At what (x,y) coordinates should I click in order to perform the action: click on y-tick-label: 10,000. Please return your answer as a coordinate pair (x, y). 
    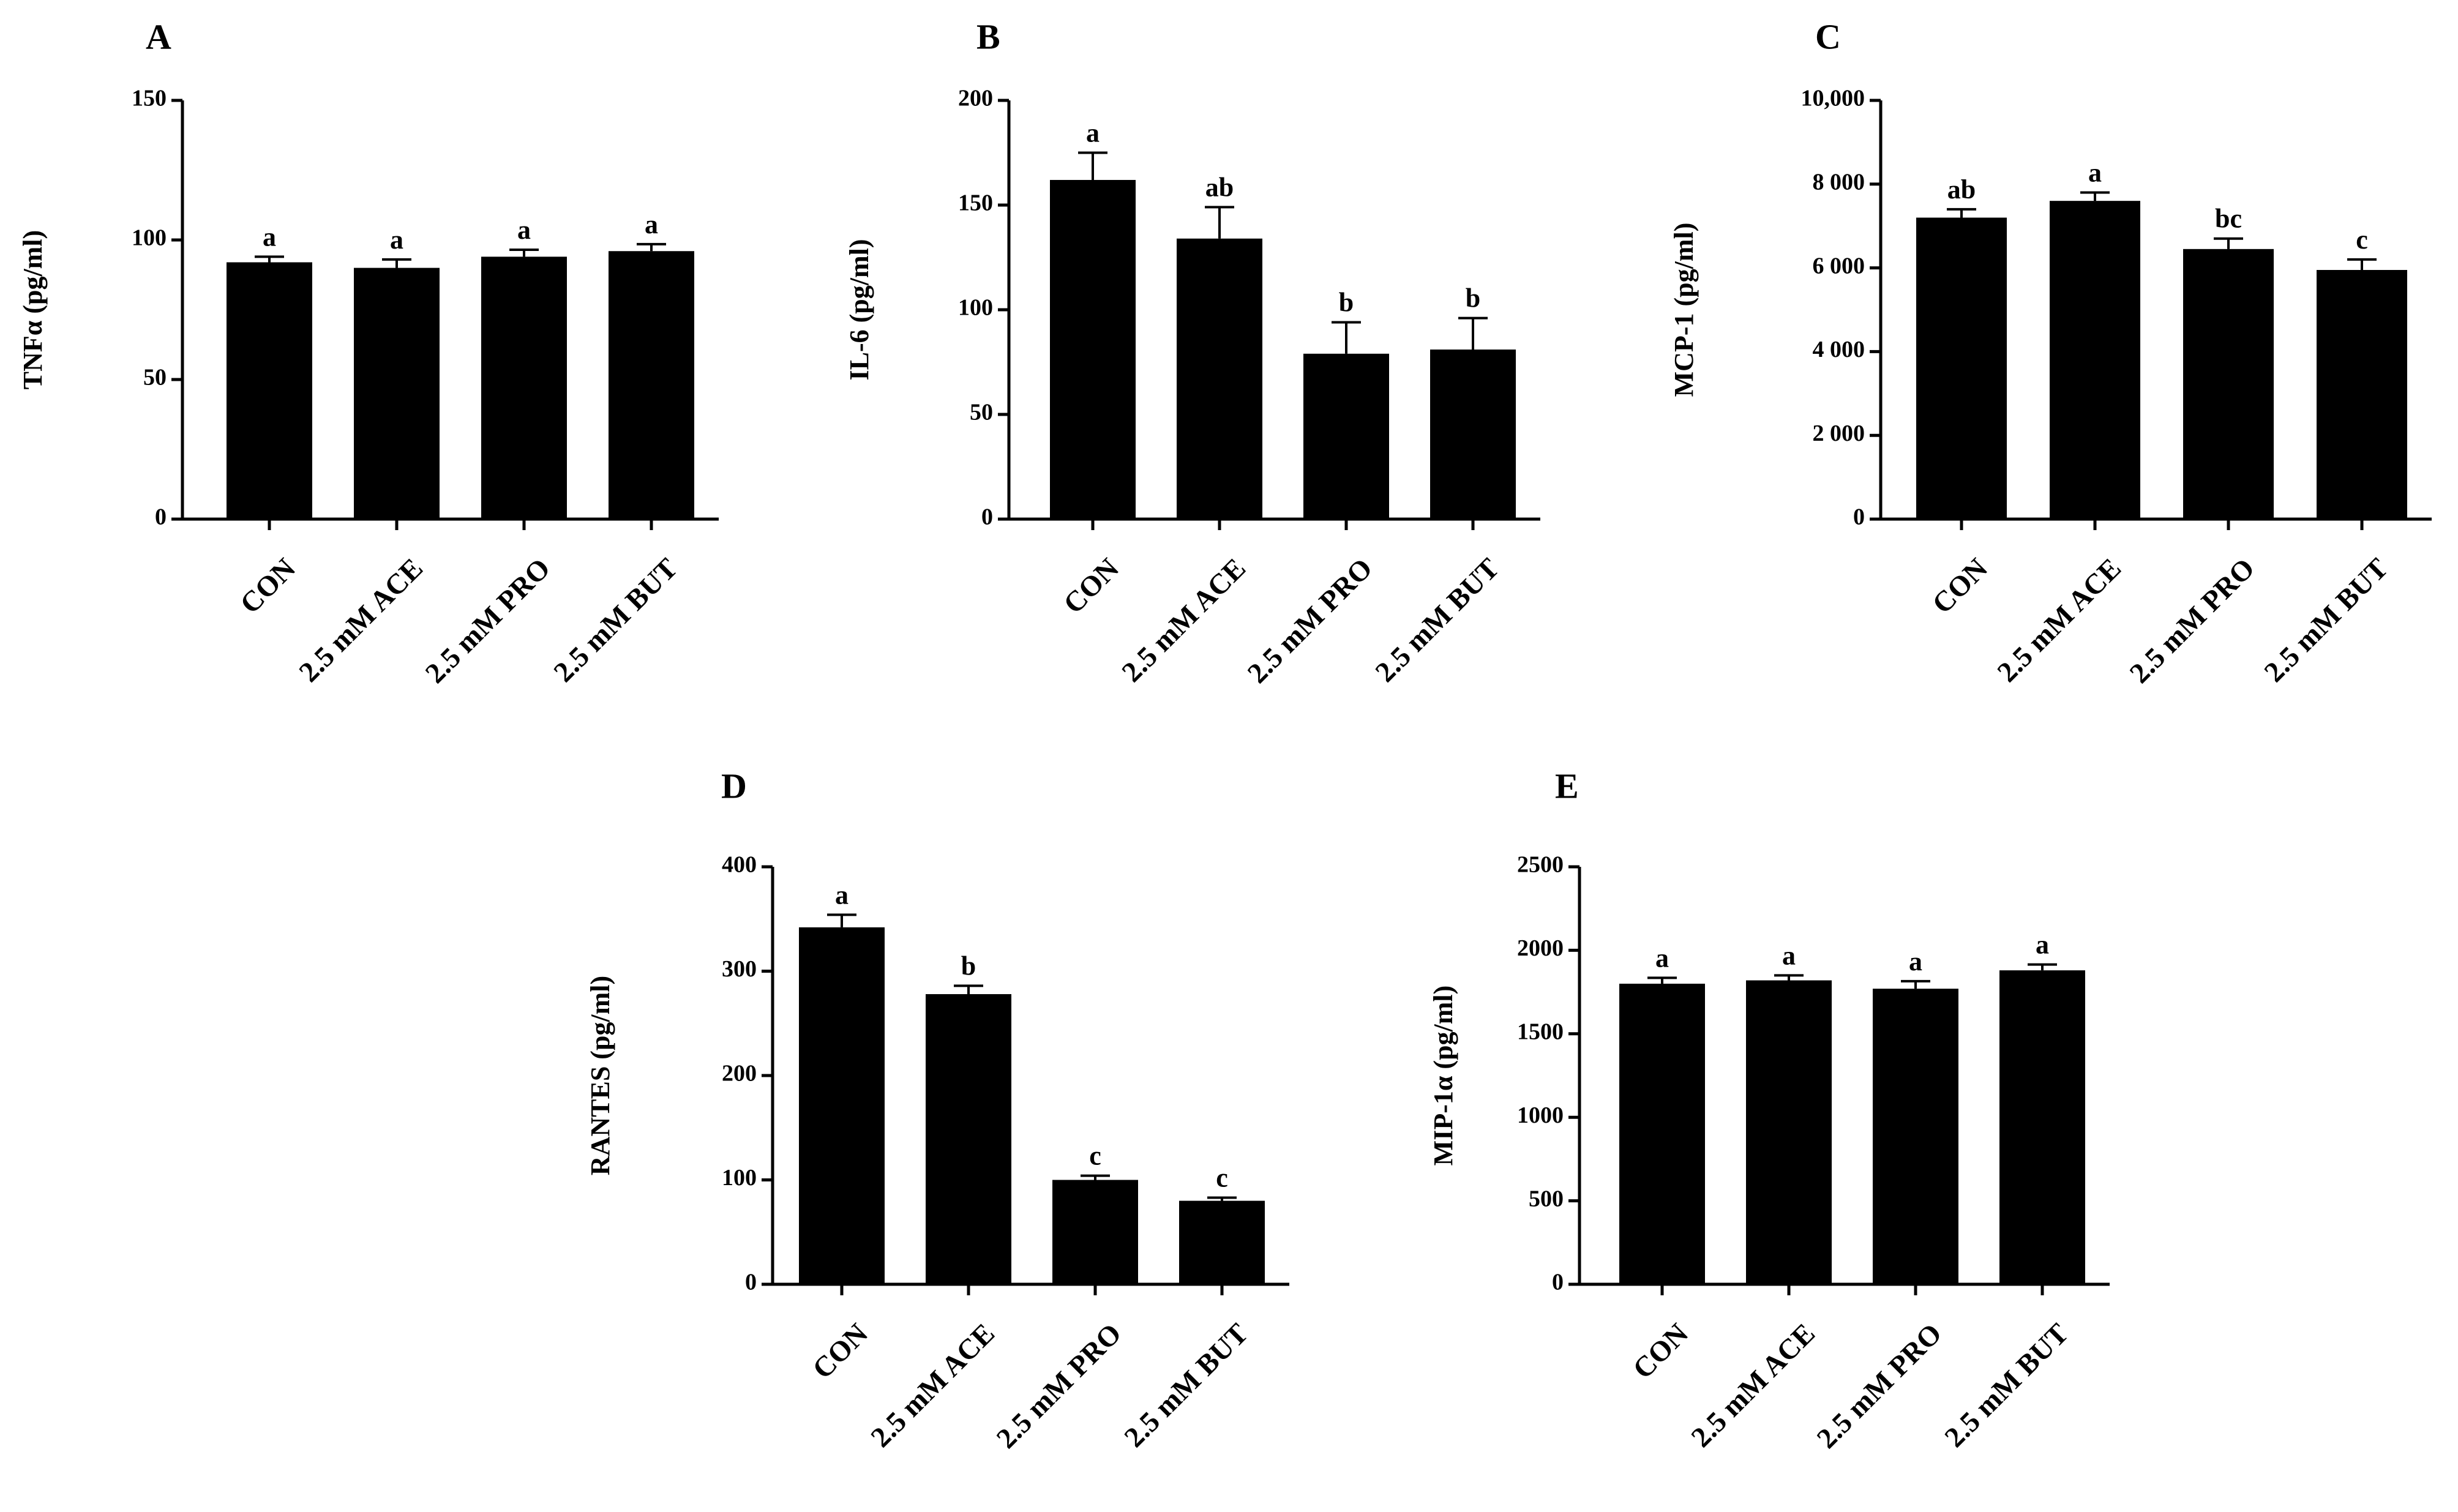
    Looking at the image, I should click on (1833, 98).